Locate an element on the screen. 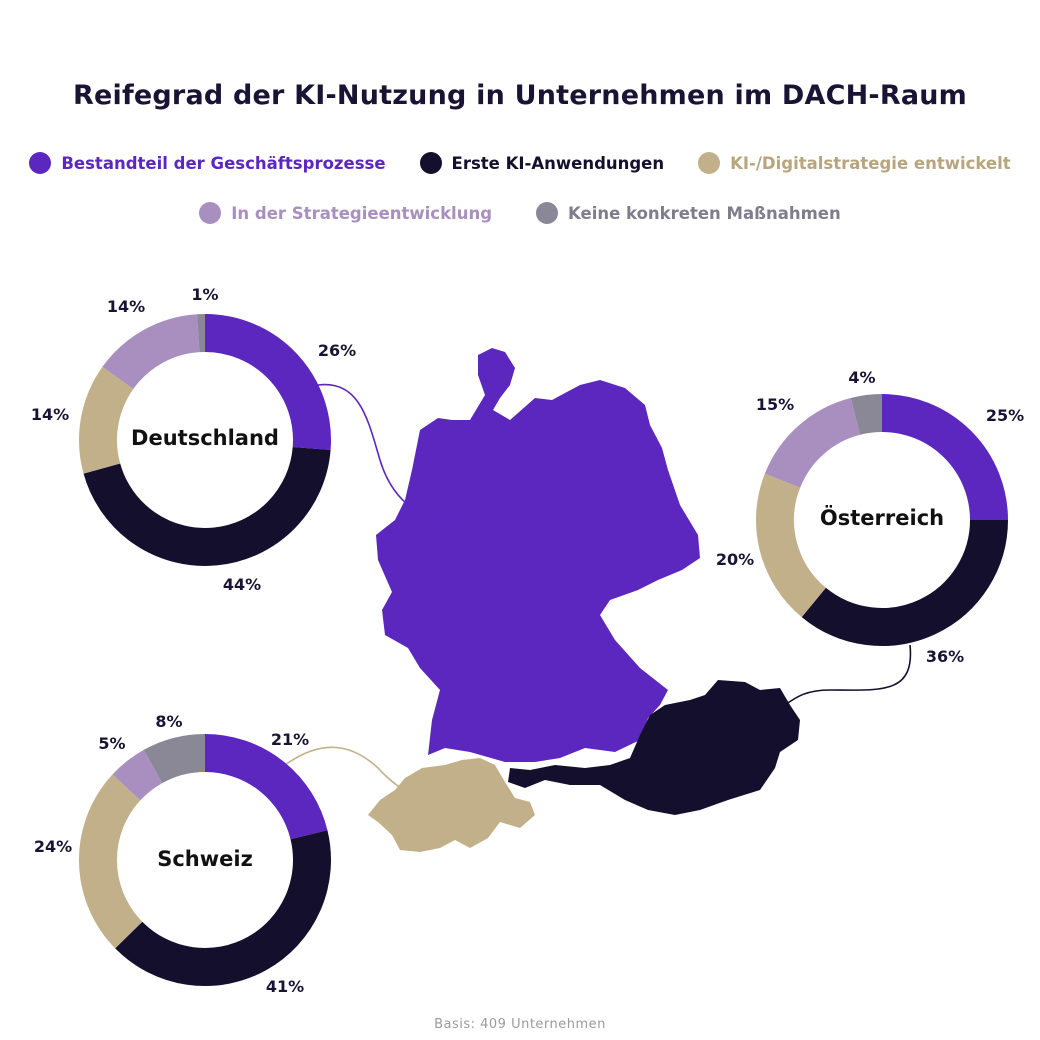  legend-item-in-entwicklung: In der Strategieentwicklung is located at coordinates (345, 213).